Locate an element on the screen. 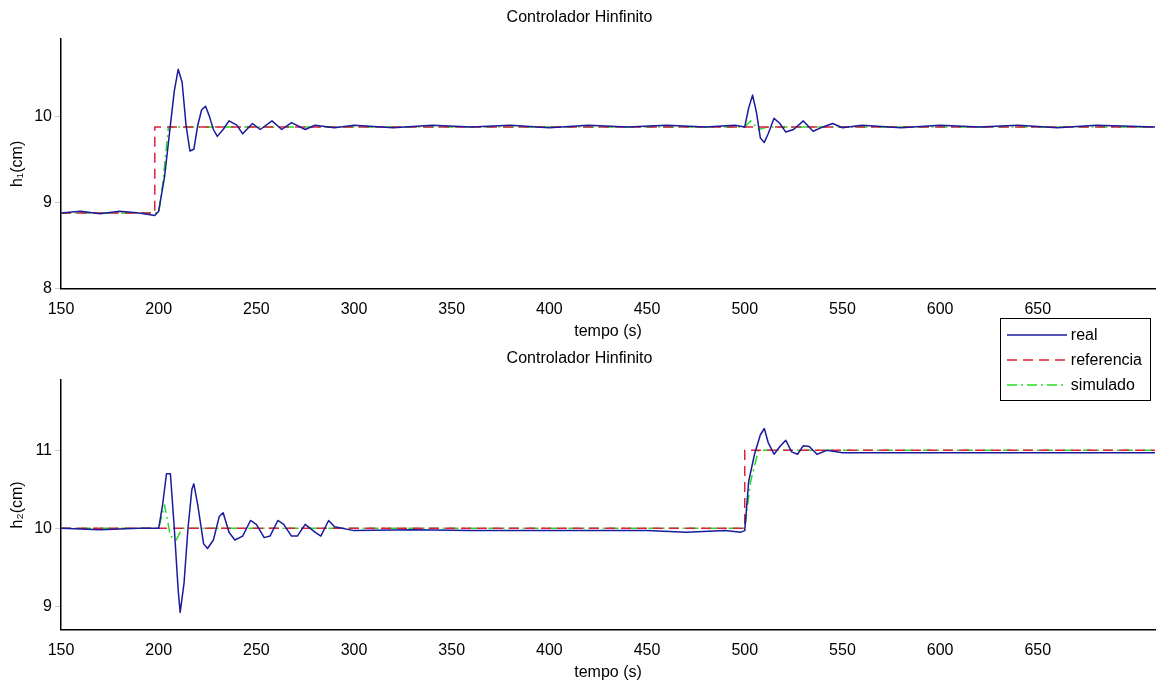 The height and width of the screenshot is (682, 1157). y-axis-title: h₂(cm) is located at coordinates (17, 505).